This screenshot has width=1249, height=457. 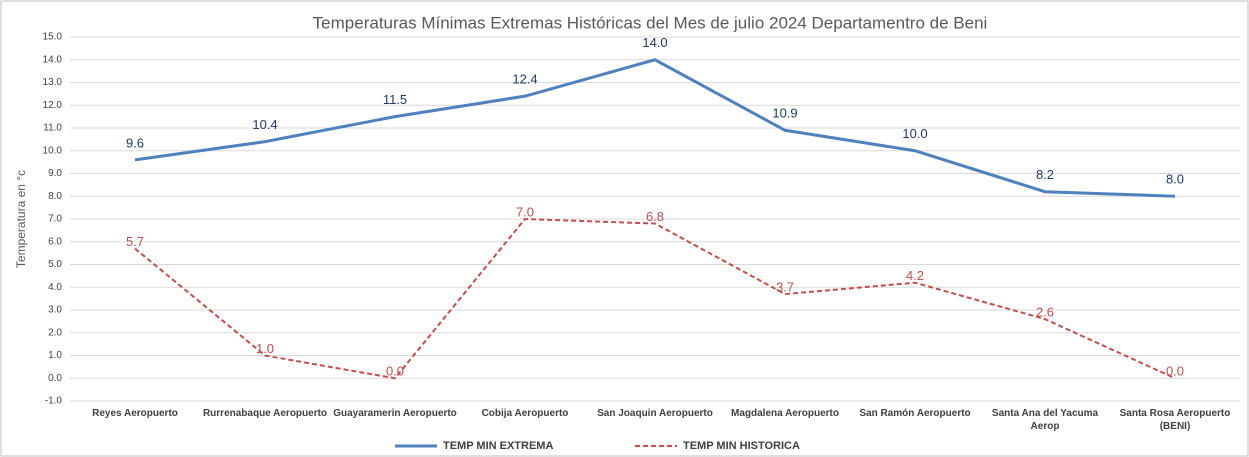 What do you see at coordinates (914, 133) in the screenshot?
I see `data-label: 10.0` at bounding box center [914, 133].